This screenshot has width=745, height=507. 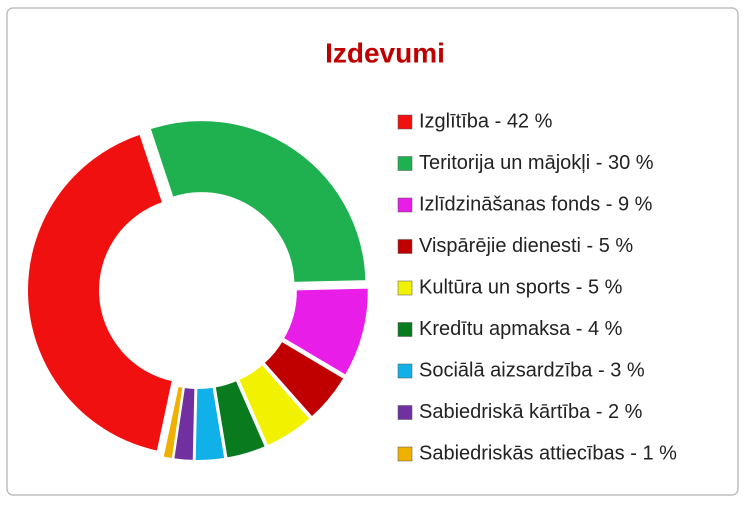 What do you see at coordinates (486, 121) in the screenshot?
I see `legend-label: Izglītība - 42 %` at bounding box center [486, 121].